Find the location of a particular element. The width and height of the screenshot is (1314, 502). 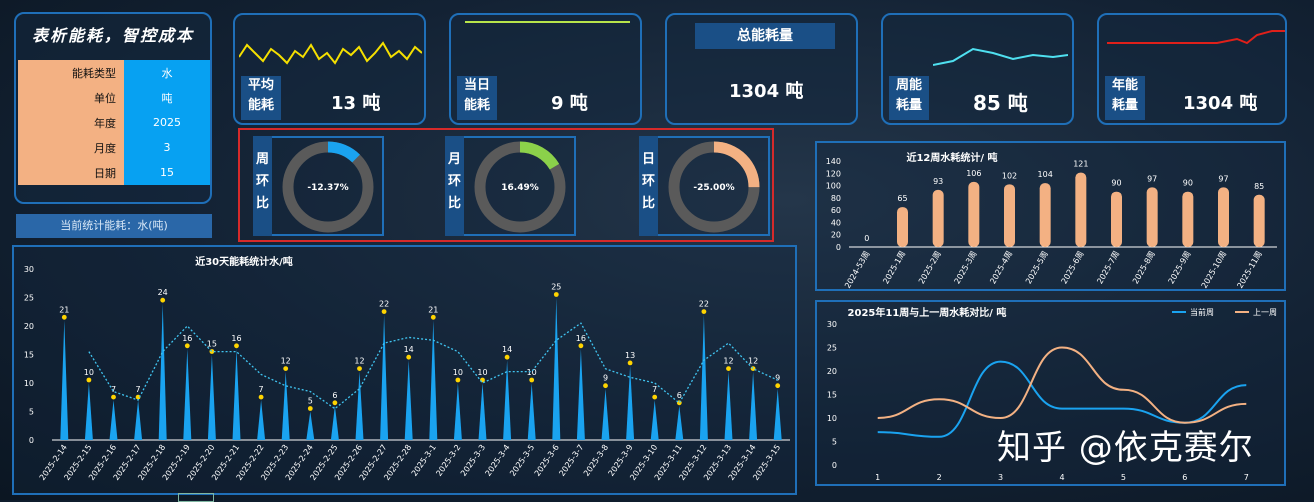

ring-chart: -25.00% is located at coordinates (714, 187).